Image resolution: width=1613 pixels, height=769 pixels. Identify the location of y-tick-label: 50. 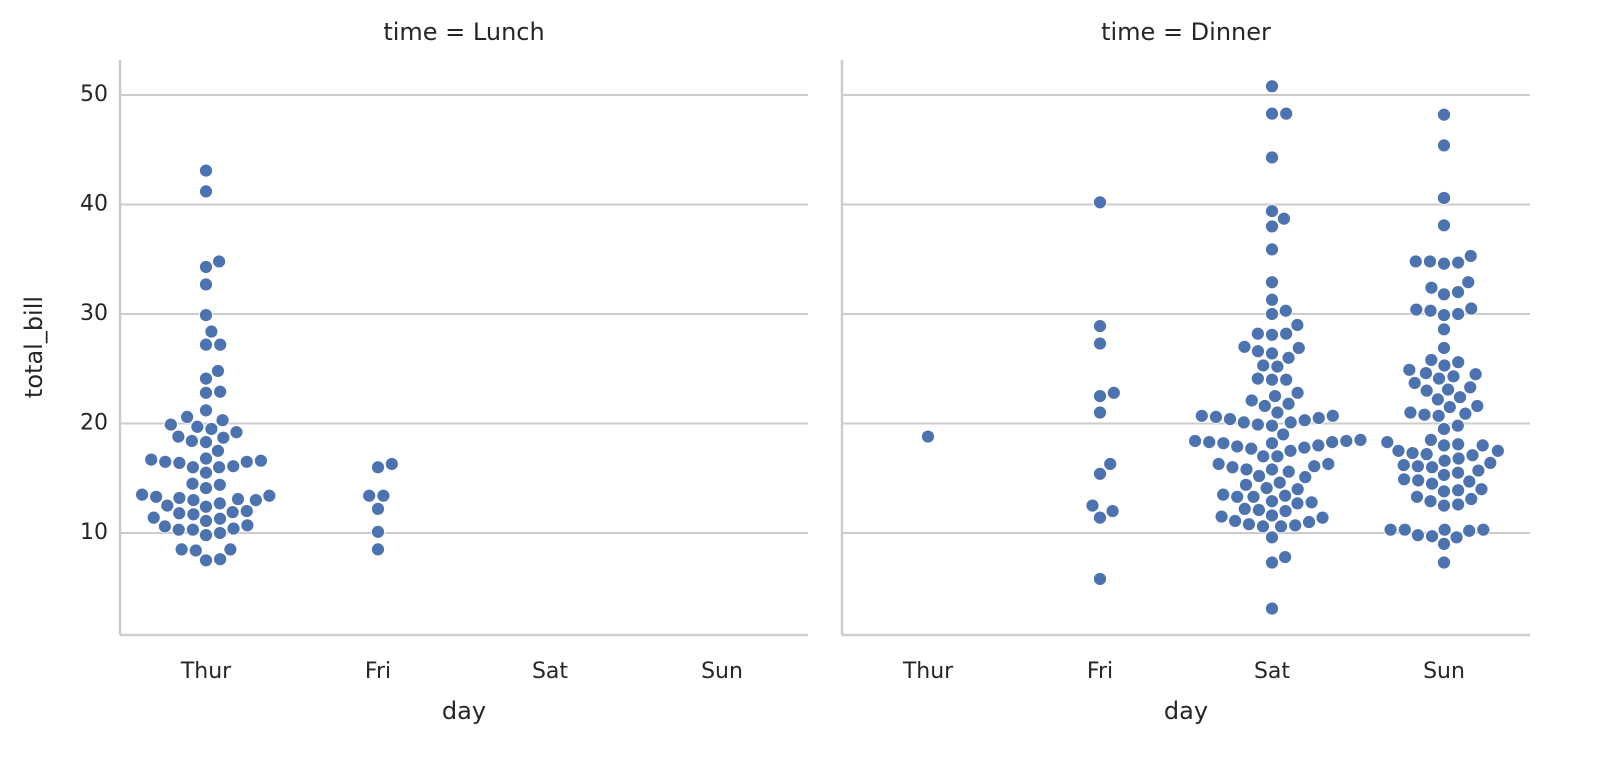
(94, 94).